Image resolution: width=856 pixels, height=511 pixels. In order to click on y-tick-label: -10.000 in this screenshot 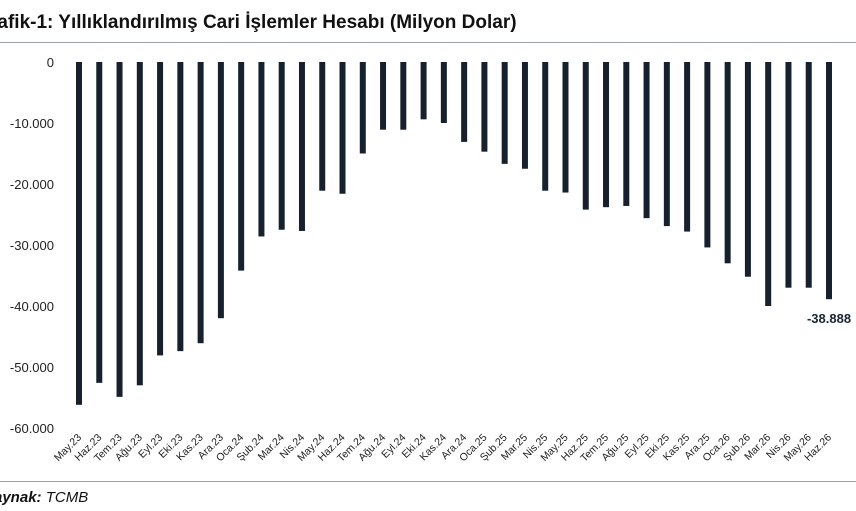, I will do `click(32, 123)`.